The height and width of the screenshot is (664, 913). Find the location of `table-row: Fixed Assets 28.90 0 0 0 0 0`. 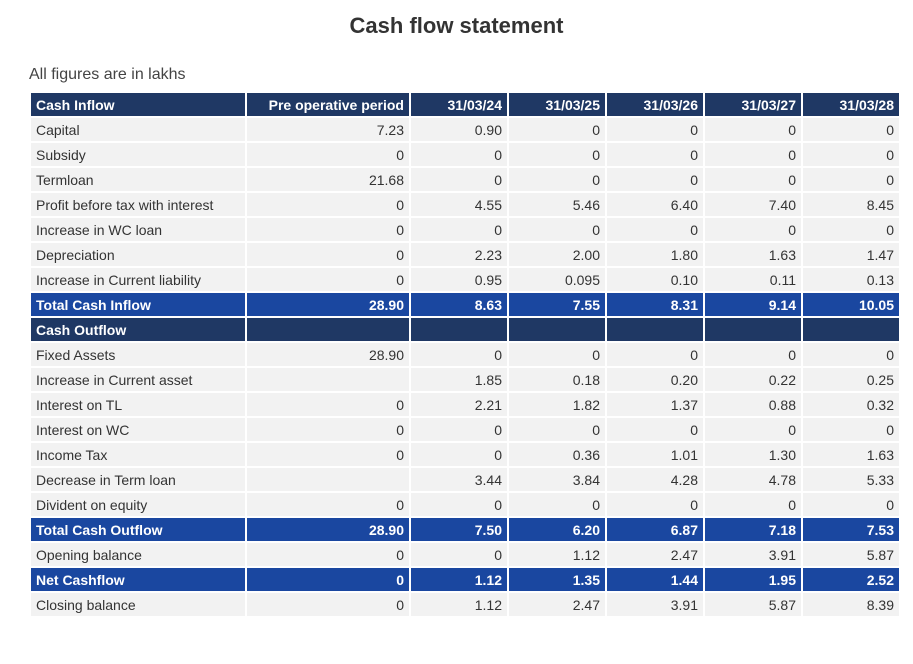

table-row: Fixed Assets 28.90 0 0 0 0 0 is located at coordinates (465, 354).